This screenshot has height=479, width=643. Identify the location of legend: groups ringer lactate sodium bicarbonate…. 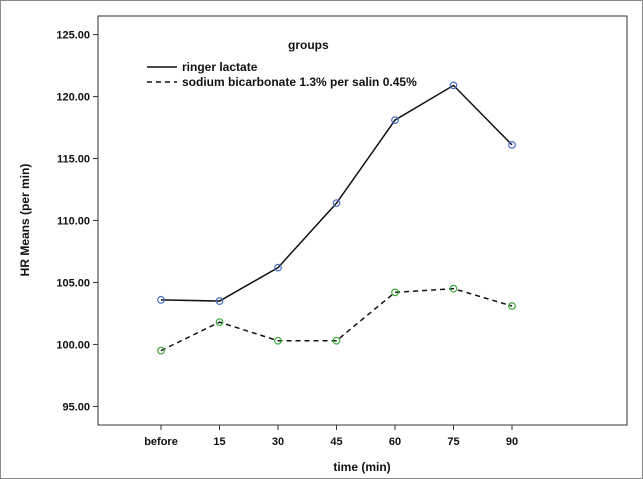
(282, 63).